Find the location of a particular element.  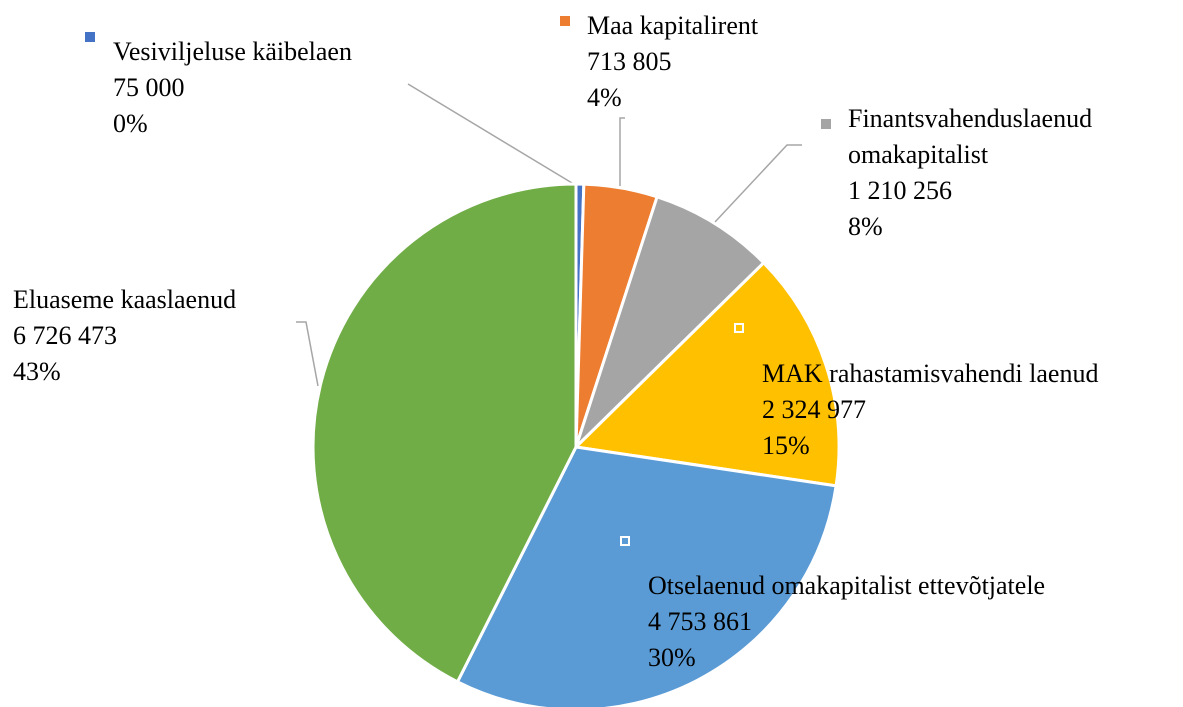

category-label: MAK rahastamisvahendi laenud is located at coordinates (930, 373).